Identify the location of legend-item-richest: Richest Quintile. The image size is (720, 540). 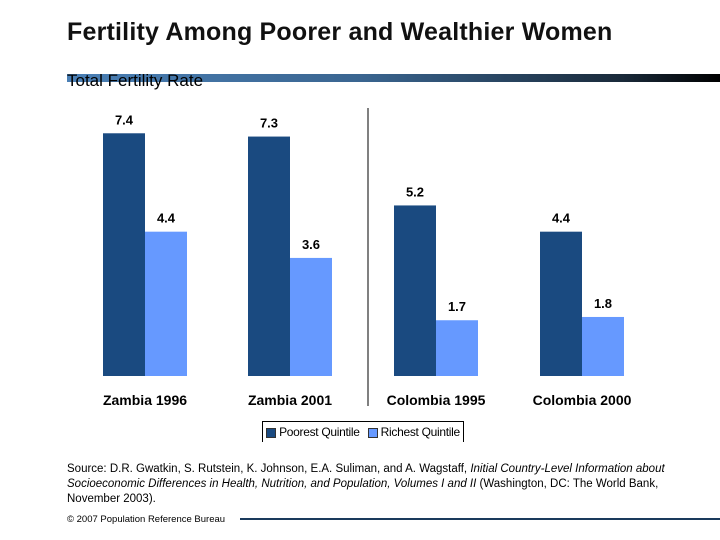
(414, 432).